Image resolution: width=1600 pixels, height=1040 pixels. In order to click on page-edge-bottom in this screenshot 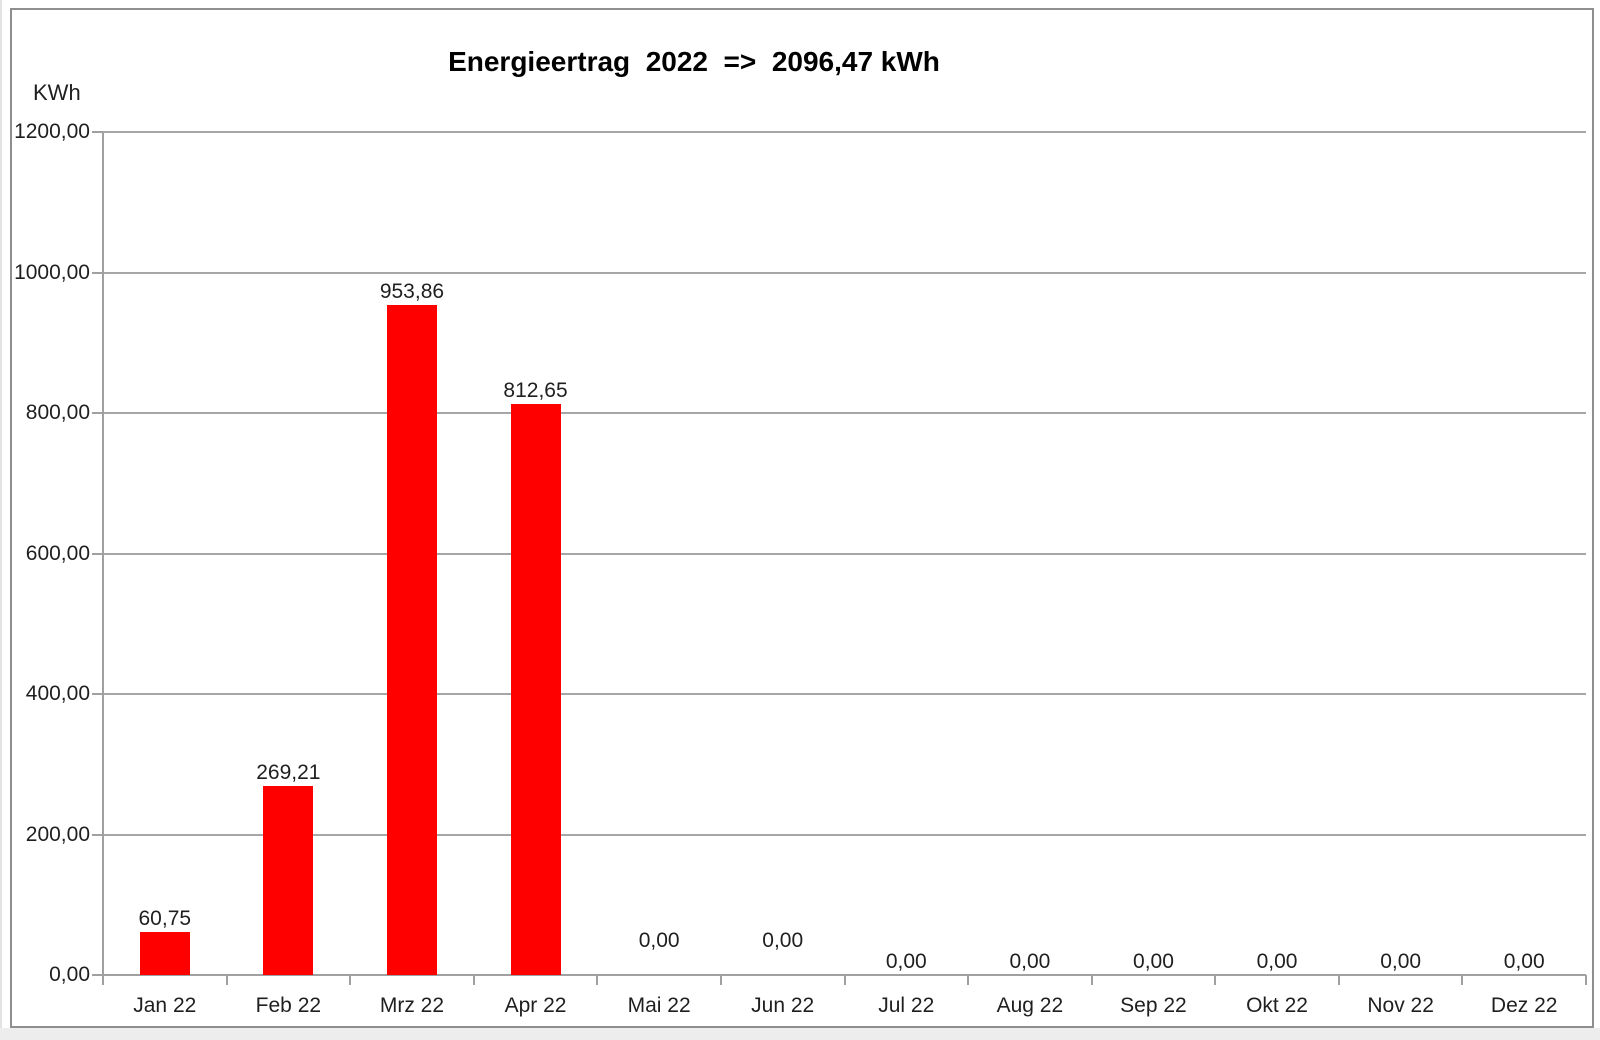, I will do `click(800, 1034)`.